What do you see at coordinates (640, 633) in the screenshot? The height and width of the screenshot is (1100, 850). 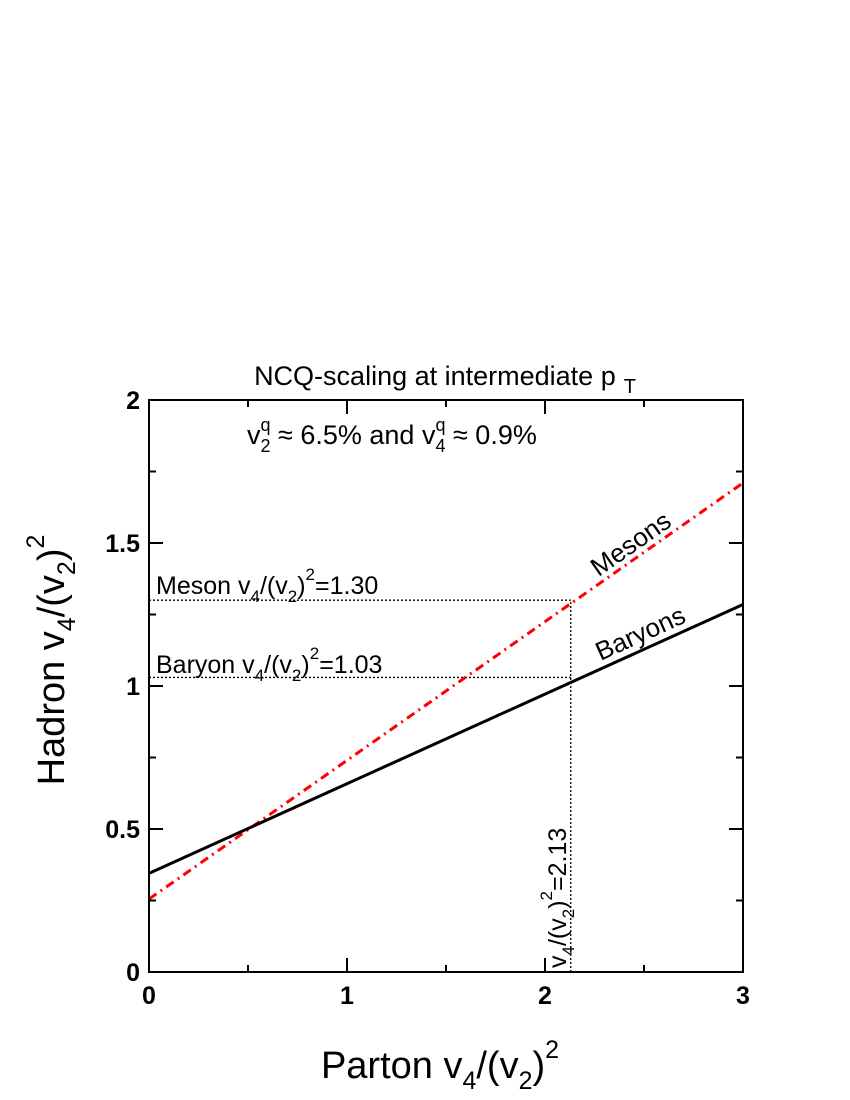 I see `baryons-series-label: Baryons` at bounding box center [640, 633].